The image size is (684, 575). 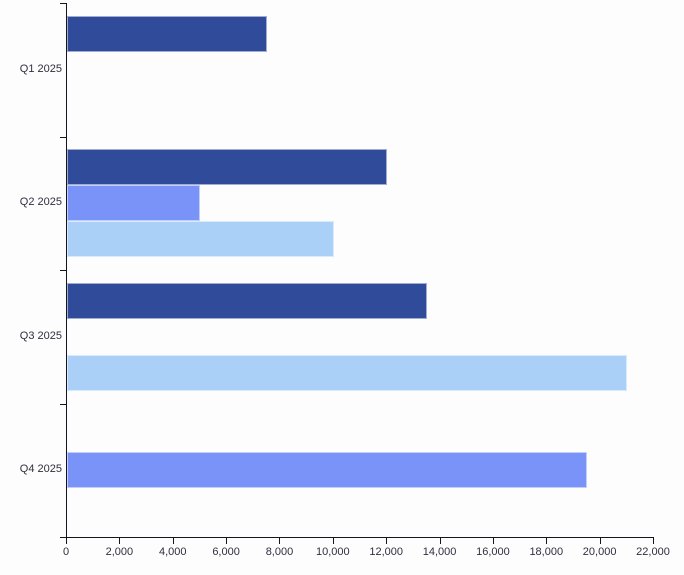 What do you see at coordinates (119, 552) in the screenshot?
I see `x-axis-tick-label: 2,000` at bounding box center [119, 552].